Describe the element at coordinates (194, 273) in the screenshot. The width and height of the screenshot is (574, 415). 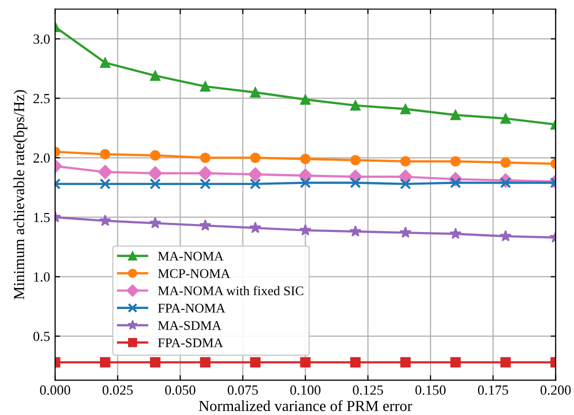
I see `legend-label: MCP-NOMA` at that location.